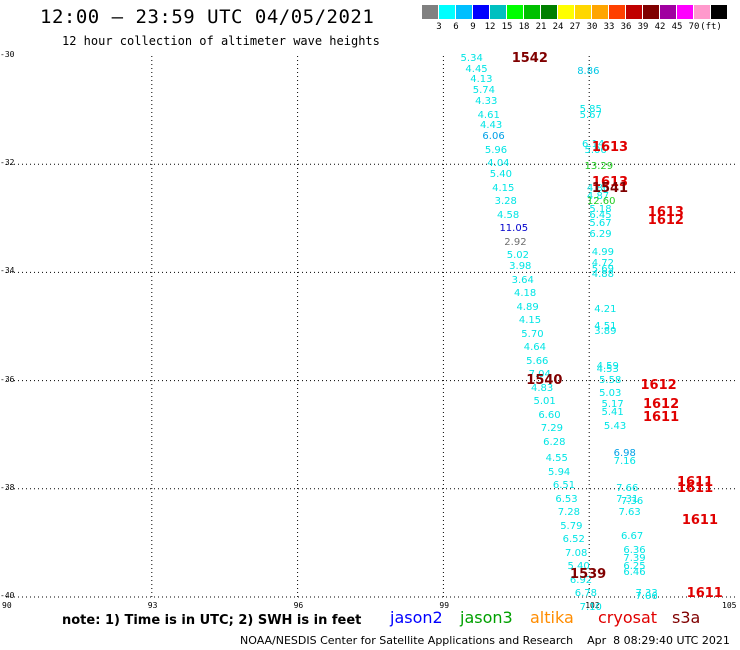 The height and width of the screenshot is (650, 740). What do you see at coordinates (7, 54) in the screenshot?
I see `latitude-tick-label: -30` at bounding box center [7, 54].